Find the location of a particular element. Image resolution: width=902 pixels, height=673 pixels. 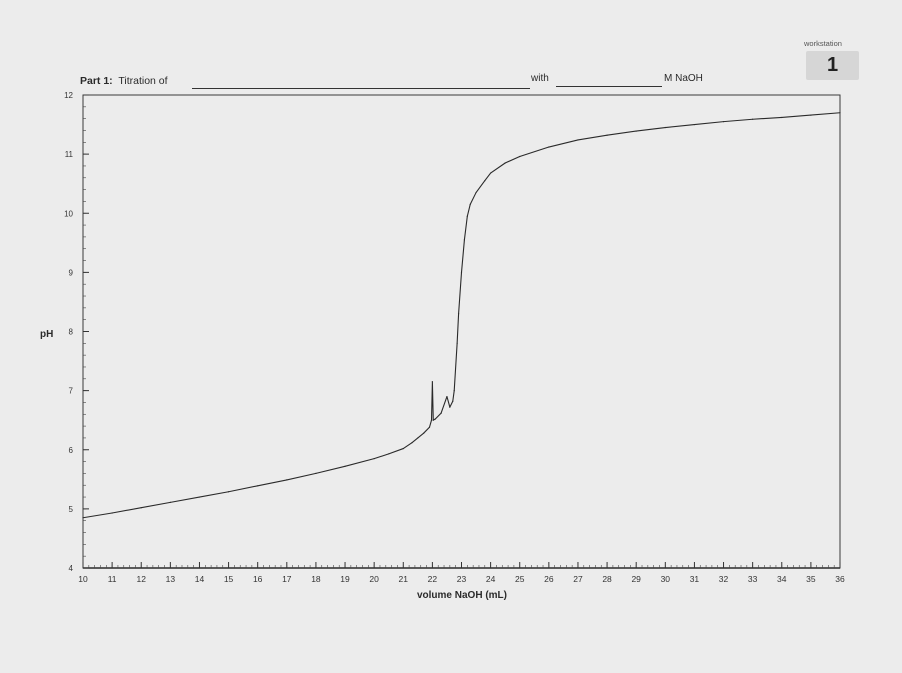

x-tick-label: 27 is located at coordinates (578, 579).